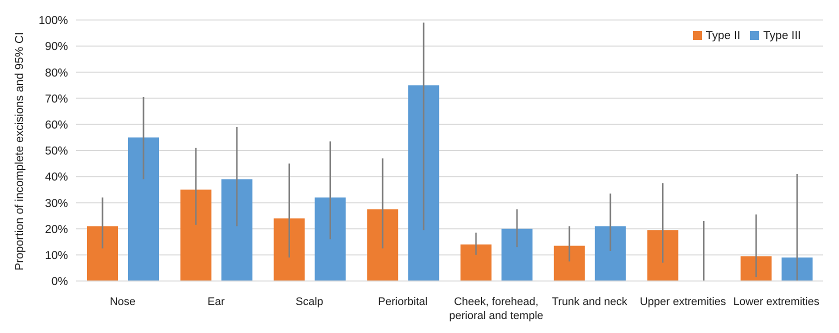 This screenshot has height=333, width=839. Describe the element at coordinates (56, 256) in the screenshot. I see `y-tick-label: 10%` at that location.